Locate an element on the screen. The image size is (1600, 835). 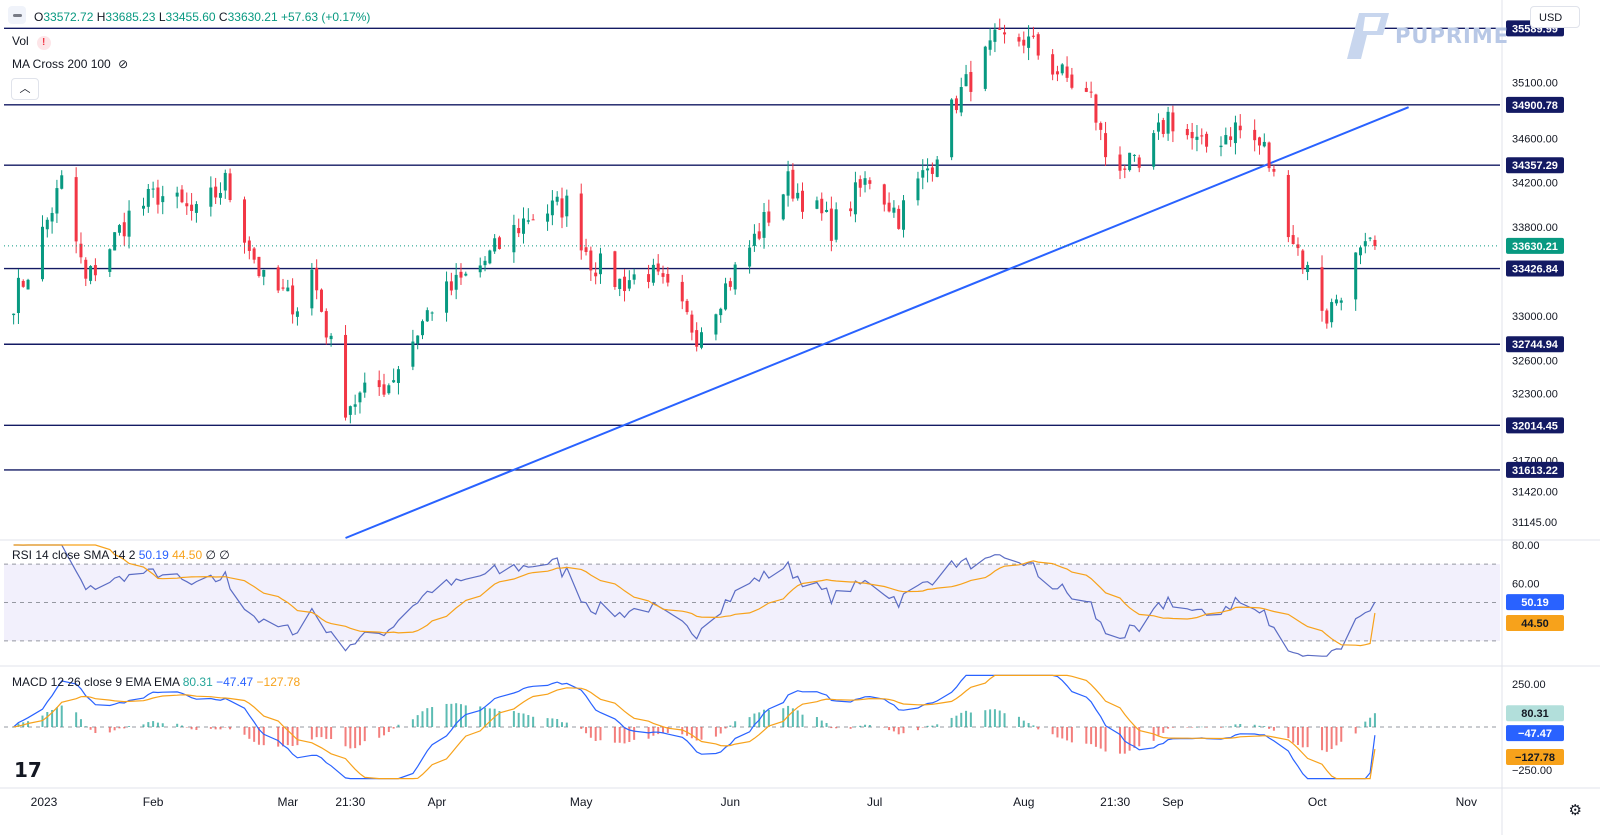
time-axis-label: 21:30 is located at coordinates (1115, 802).